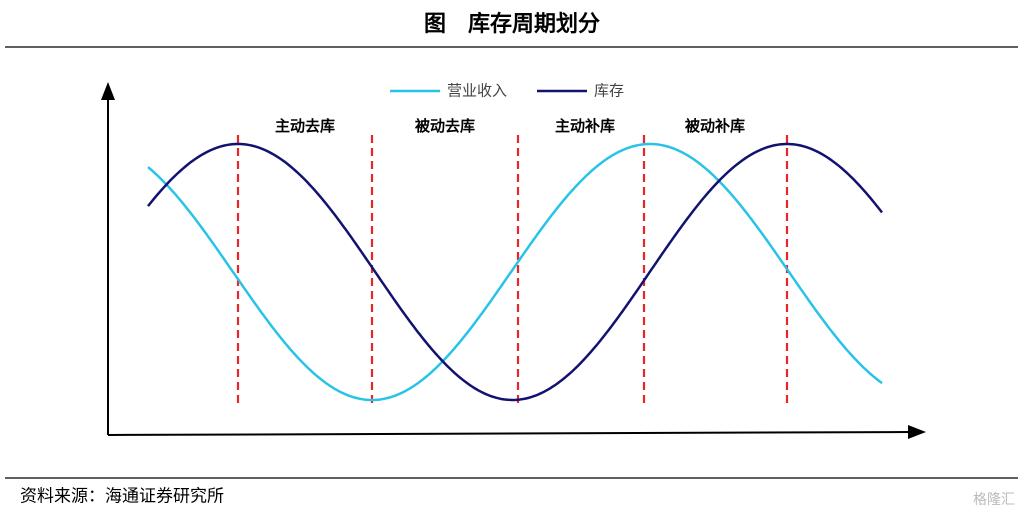  What do you see at coordinates (512, 24) in the screenshot?
I see `figure-title: 图 库存周期划分` at bounding box center [512, 24].